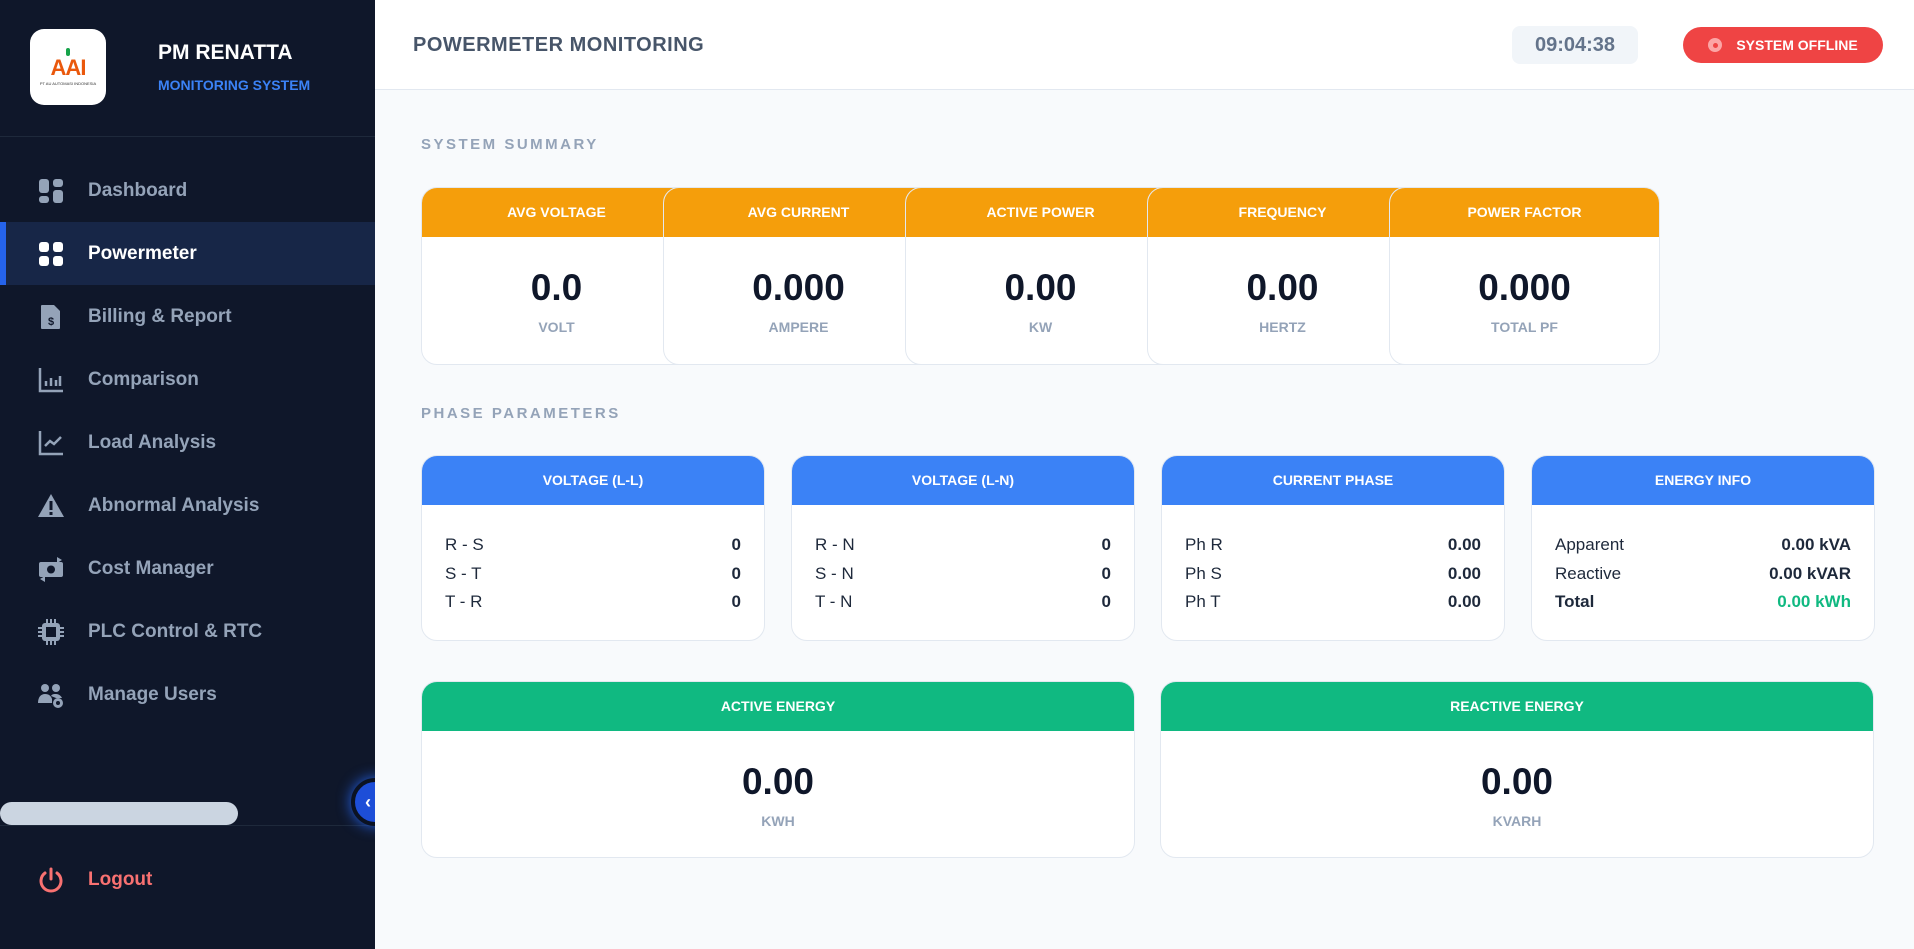  What do you see at coordinates (1589, 545) in the screenshot?
I see `param-label: Apparent` at bounding box center [1589, 545].